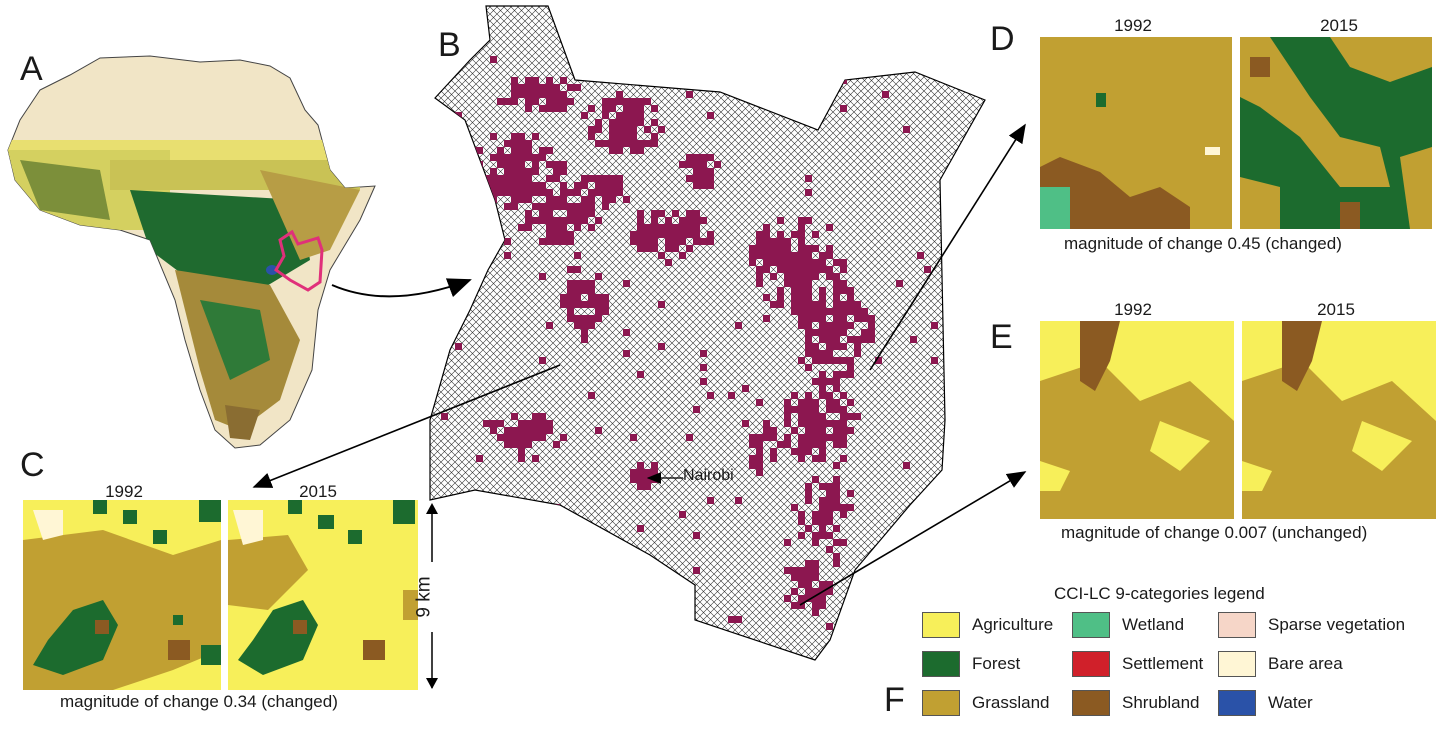 The height and width of the screenshot is (749, 1455). I want to click on panel-label-d: D, so click(1002, 39).